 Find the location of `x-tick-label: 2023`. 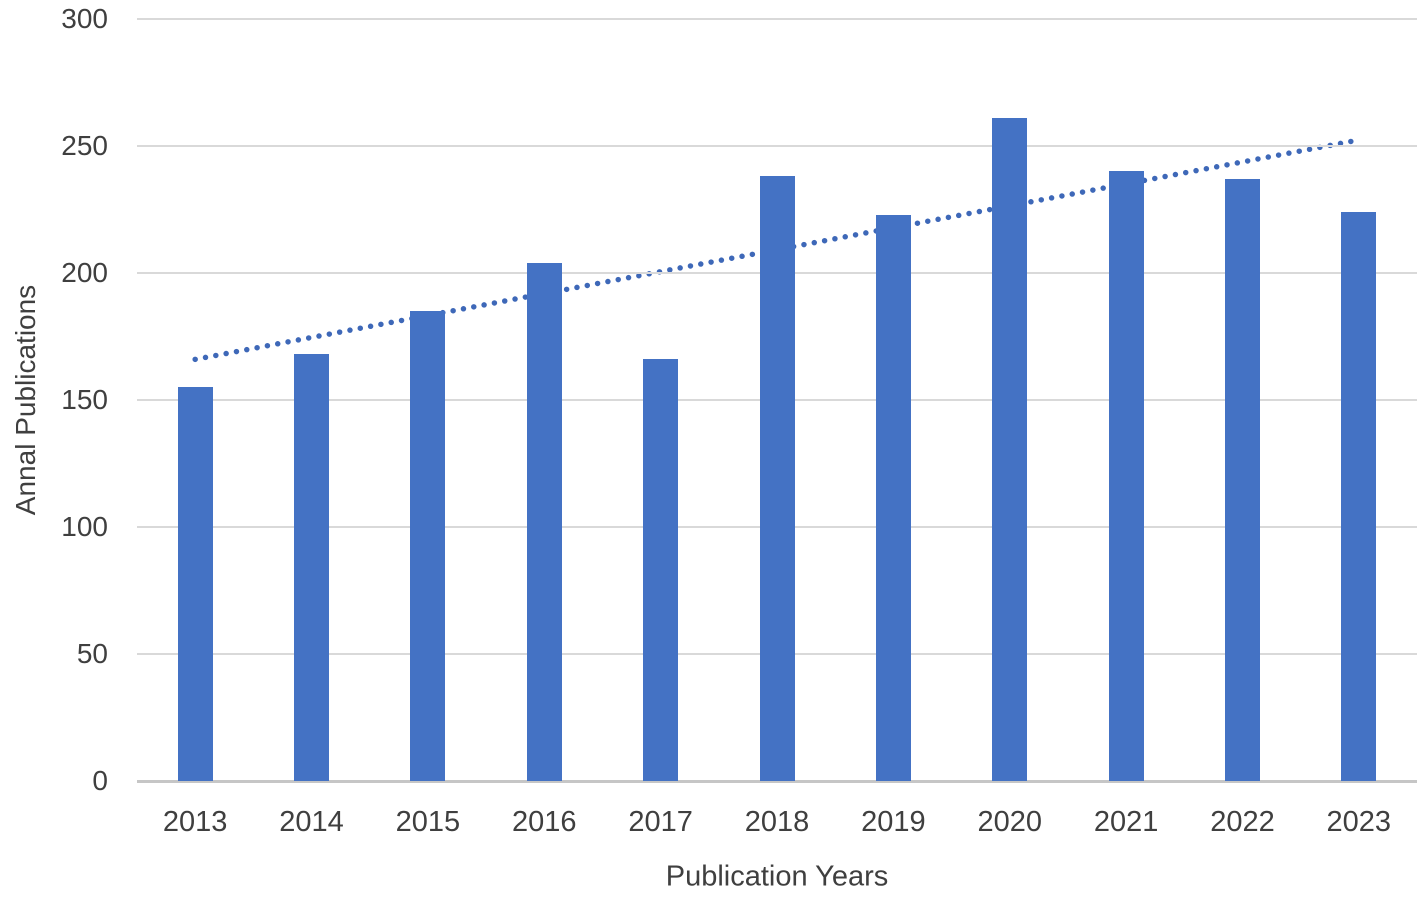

x-tick-label: 2023 is located at coordinates (1359, 822).